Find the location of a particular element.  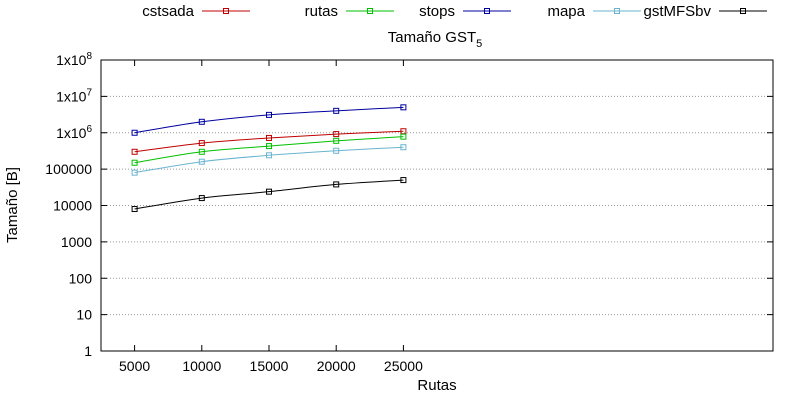

legend: cstsada rutas stops mapa gstMFSbv is located at coordinates (454, 11).